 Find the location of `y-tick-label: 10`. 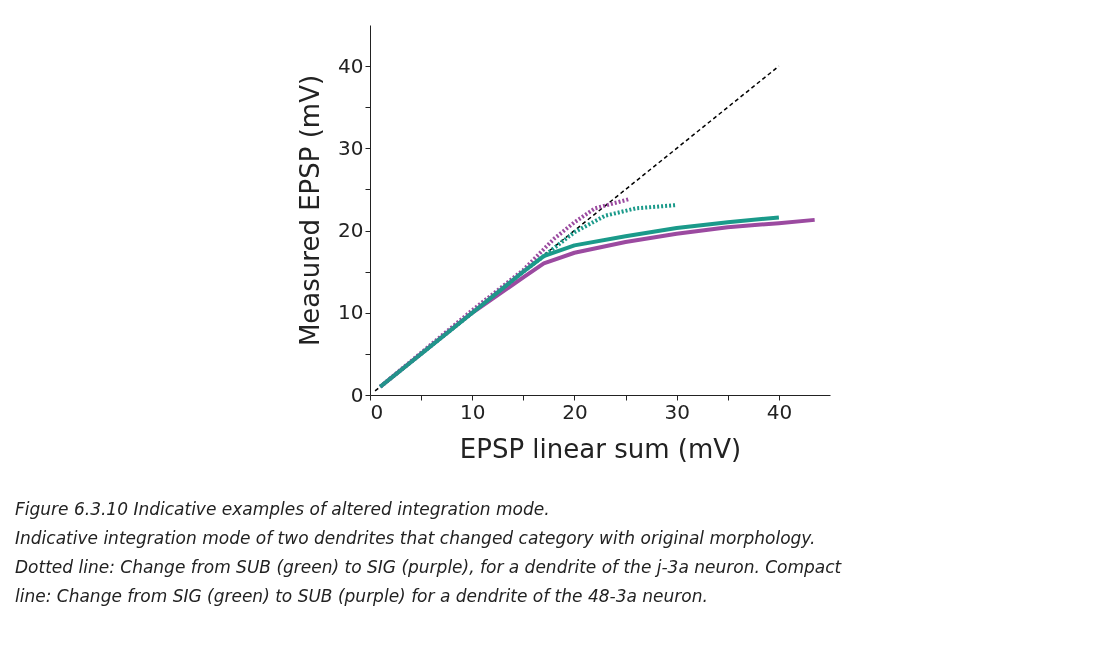

y-tick-label: 10 is located at coordinates (351, 312).